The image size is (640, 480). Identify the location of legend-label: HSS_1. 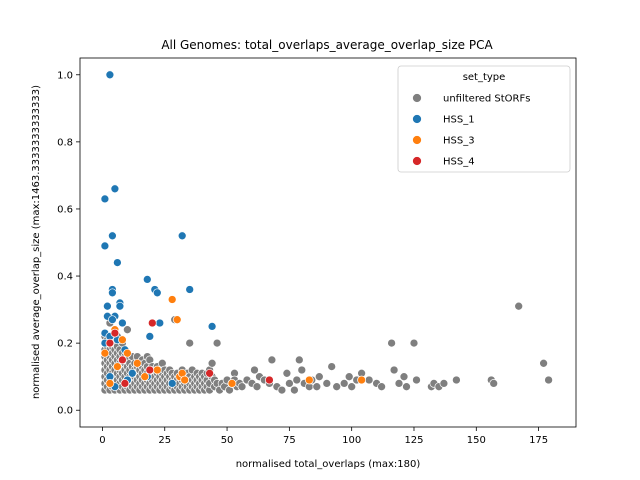
(459, 120).